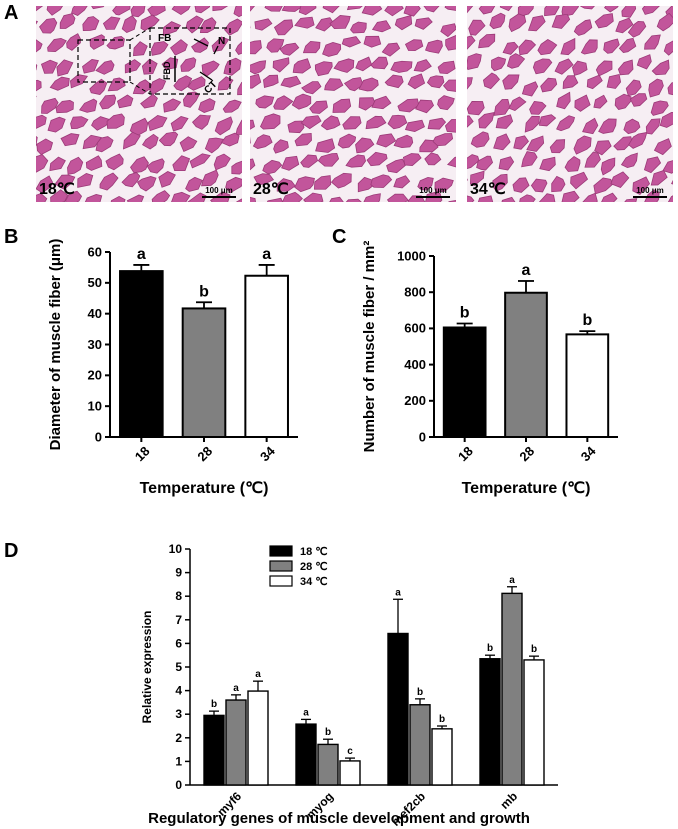 The height and width of the screenshot is (829, 678). I want to click on annotation-n: N, so click(221, 41).